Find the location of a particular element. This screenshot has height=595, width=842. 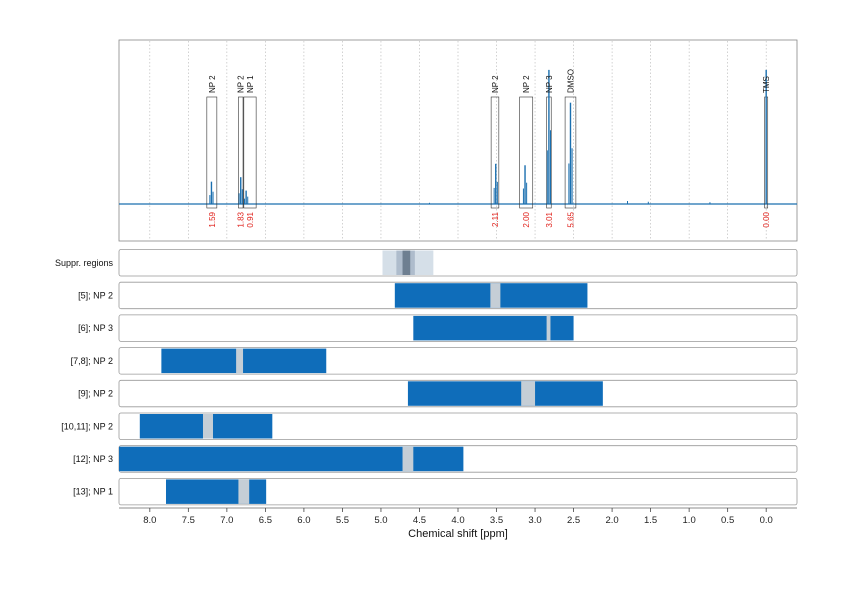

x-tick-label: 0.0 is located at coordinates (766, 520).